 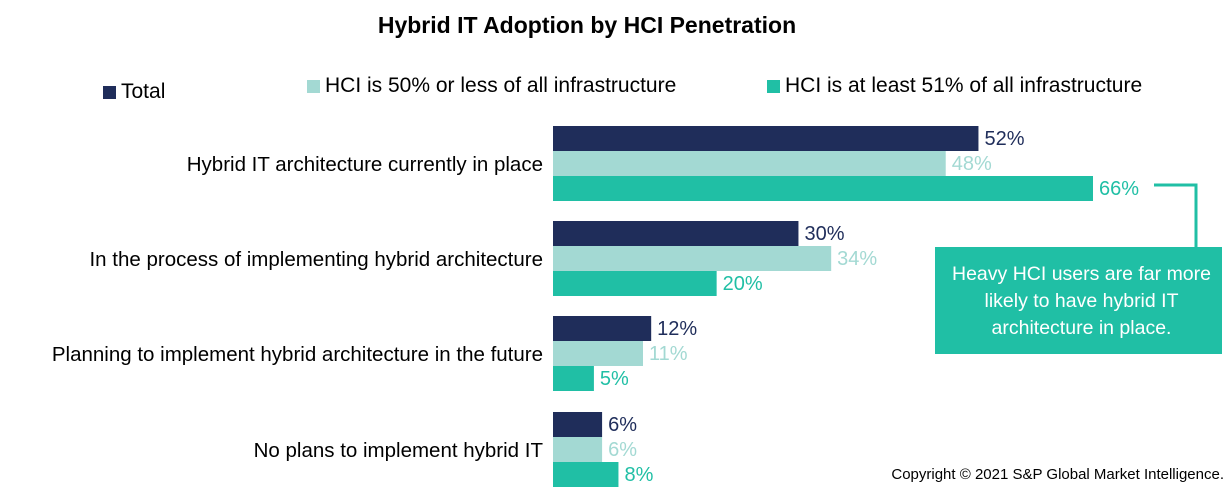 I want to click on value-label-hci-is-50-or-less-of-all-infrastructure-4: 6%, so click(x=622, y=450).